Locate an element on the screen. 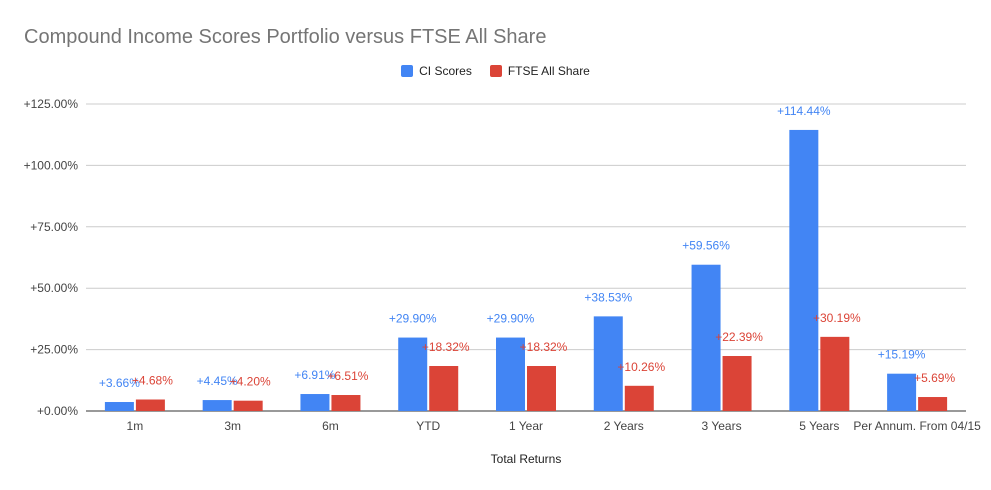 Image resolution: width=991 pixels, height=490 pixels. legend-label-ftse: FTSE All Share is located at coordinates (548, 71).